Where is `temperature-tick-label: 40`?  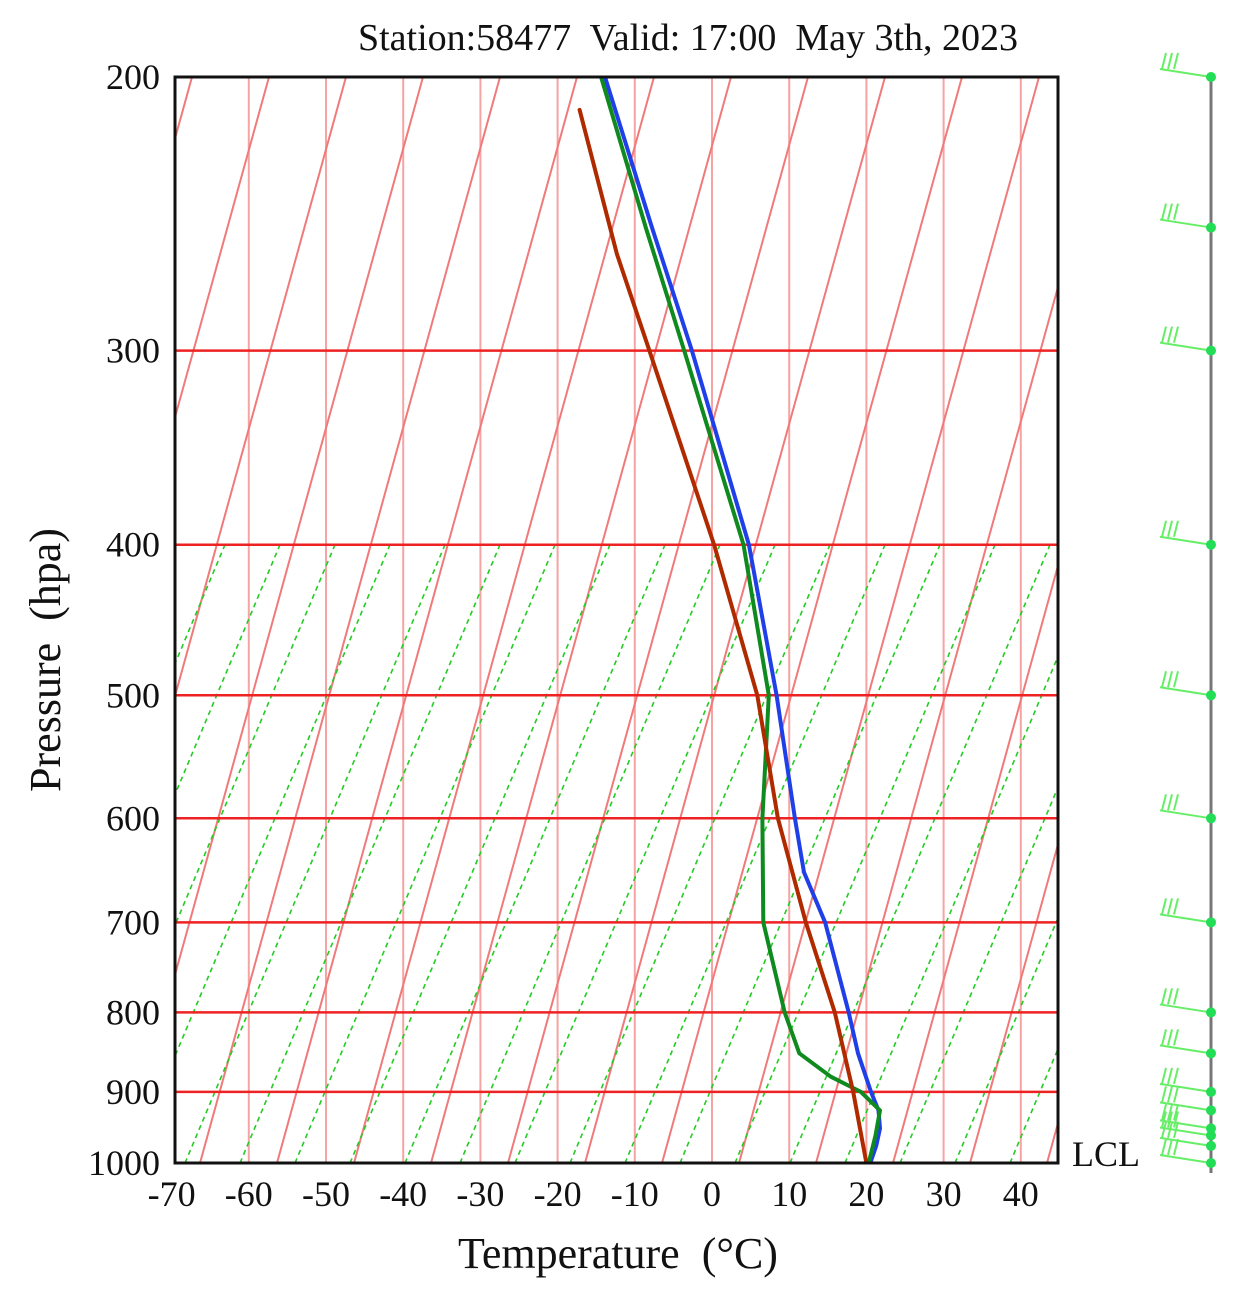
temperature-tick-label: 40 is located at coordinates (1021, 1194).